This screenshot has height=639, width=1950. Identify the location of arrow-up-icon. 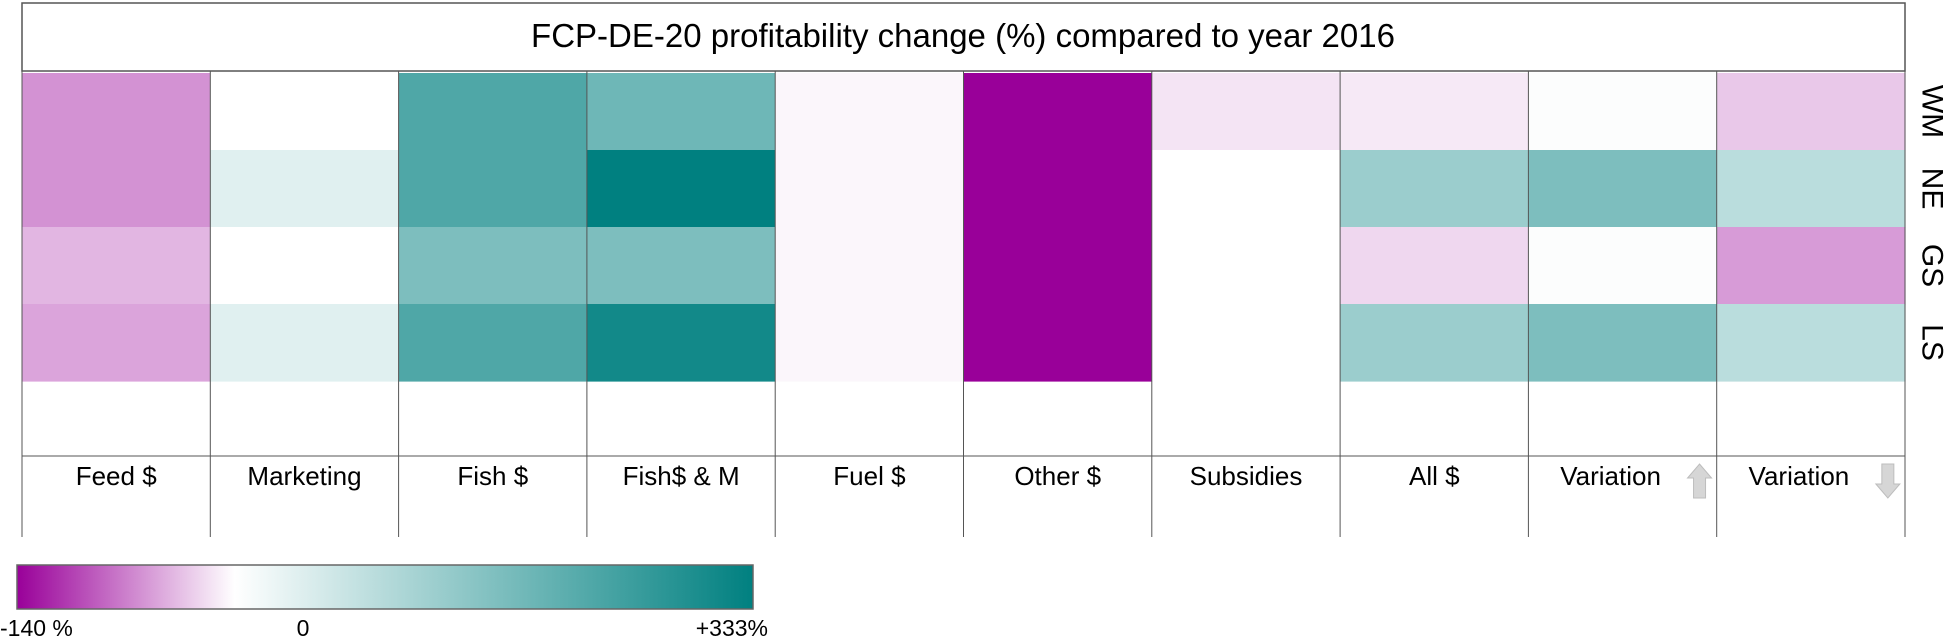
(1699, 481).